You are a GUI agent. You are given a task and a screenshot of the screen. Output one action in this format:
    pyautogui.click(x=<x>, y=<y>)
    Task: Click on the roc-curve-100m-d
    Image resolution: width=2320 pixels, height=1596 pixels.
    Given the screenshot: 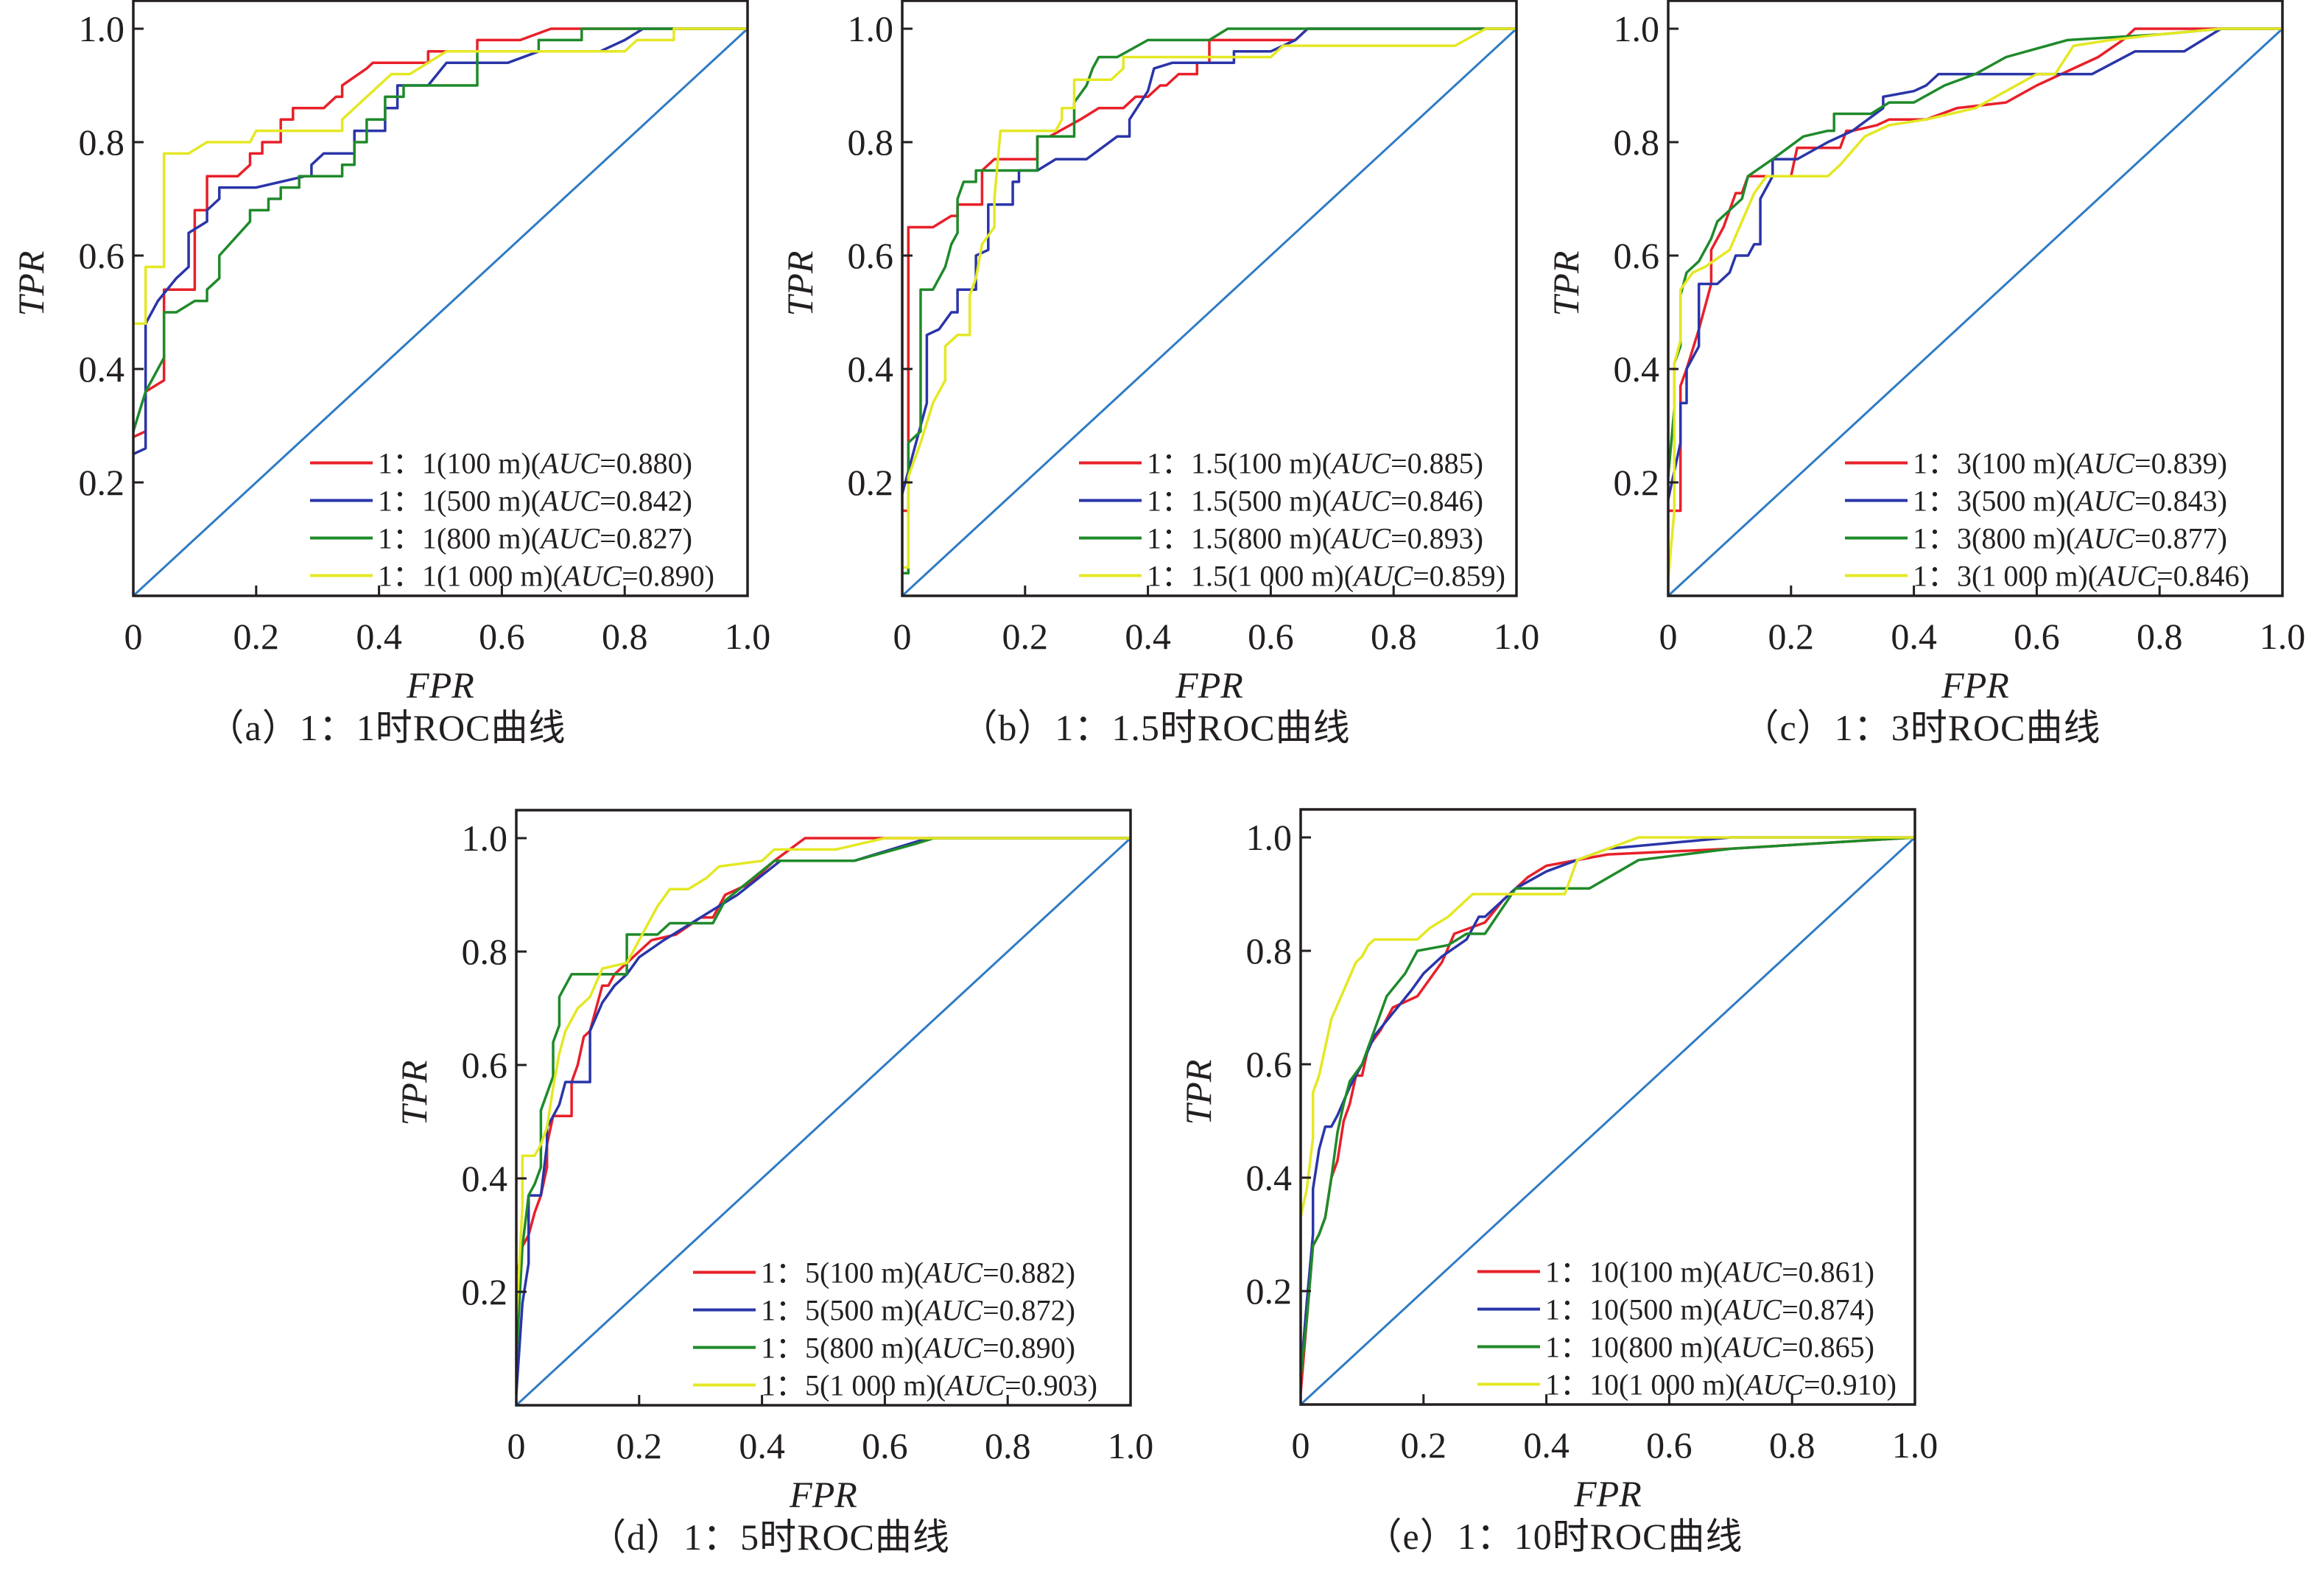 What is the action you would take?
    pyautogui.click(x=823, y=1059)
    